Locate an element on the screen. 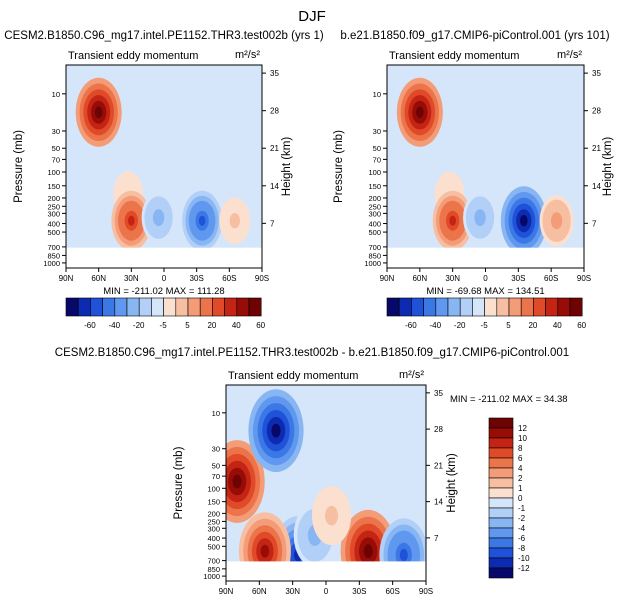 Image resolution: width=625 pixels, height=602 pixels. min-max-stats: MIN = -211.02 MAX = 111.28 is located at coordinates (163, 291).